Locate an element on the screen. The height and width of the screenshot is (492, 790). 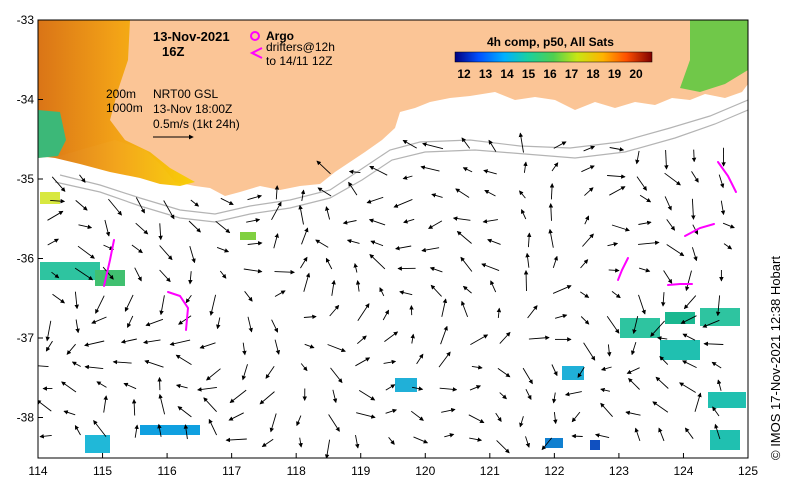
sst-warm-patch is located at coordinates (116, 103).